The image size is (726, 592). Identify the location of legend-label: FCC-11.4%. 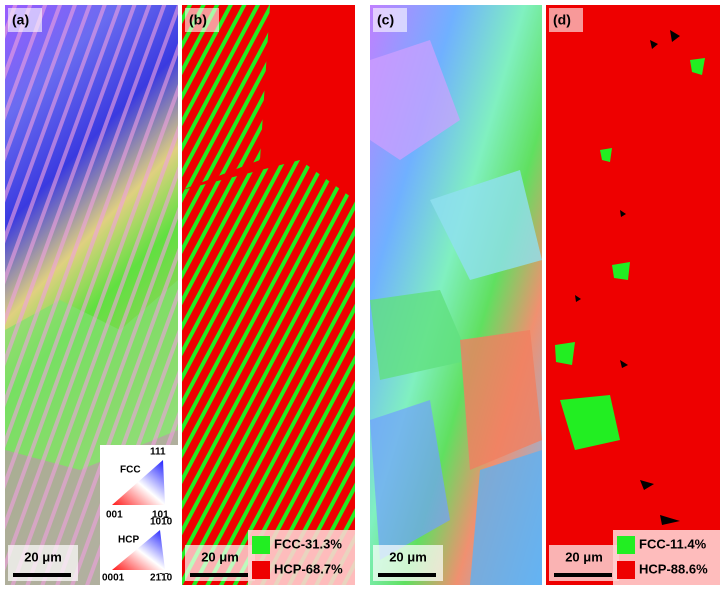
(673, 543).